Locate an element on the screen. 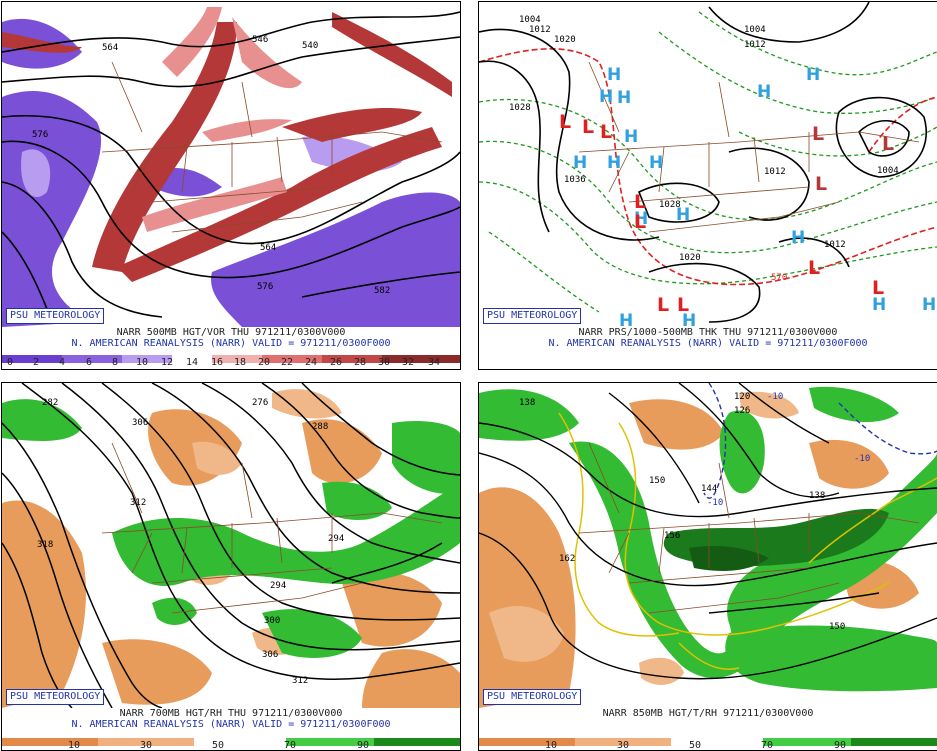 This screenshot has height=751, width=937. tick-label: 0 is located at coordinates (10, 362).